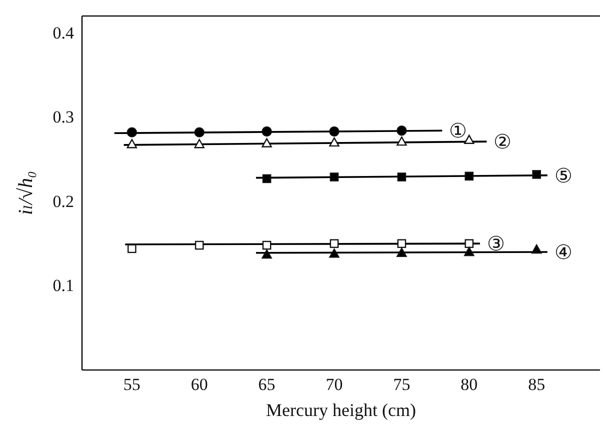  Describe the element at coordinates (401, 384) in the screenshot. I see `x-tick-label: 75` at that location.